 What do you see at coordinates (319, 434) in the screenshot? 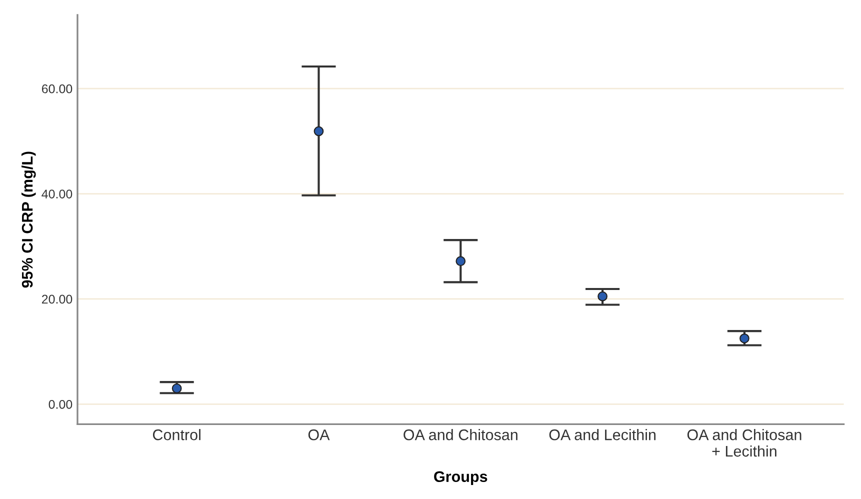
I see `x-tick-label: OA` at bounding box center [319, 434].